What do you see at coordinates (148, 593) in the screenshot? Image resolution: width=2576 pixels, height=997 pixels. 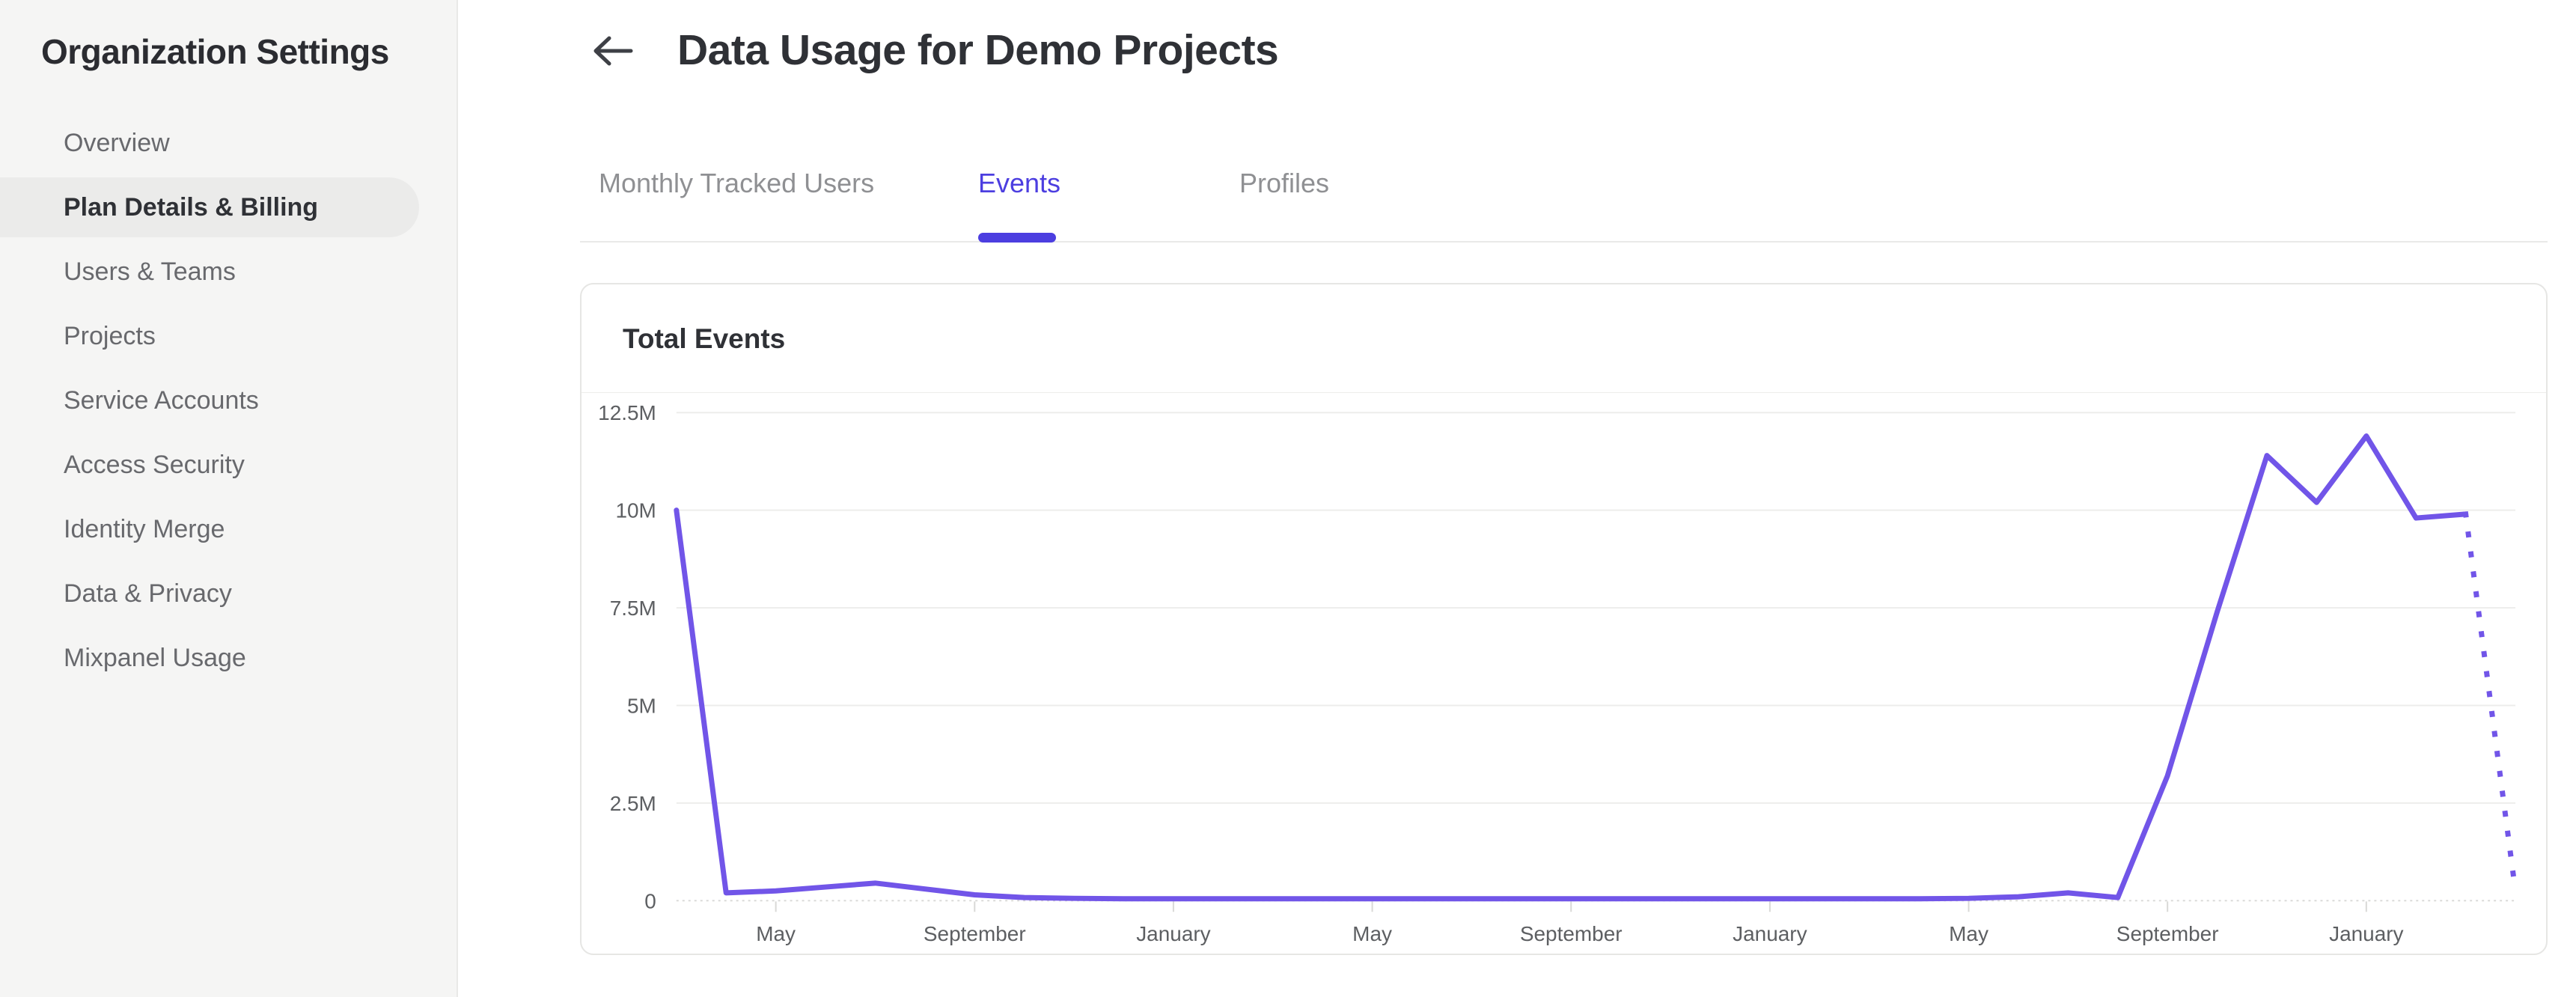 I see `sidebar-item-data-privacy: Data & Privacy` at bounding box center [148, 593].